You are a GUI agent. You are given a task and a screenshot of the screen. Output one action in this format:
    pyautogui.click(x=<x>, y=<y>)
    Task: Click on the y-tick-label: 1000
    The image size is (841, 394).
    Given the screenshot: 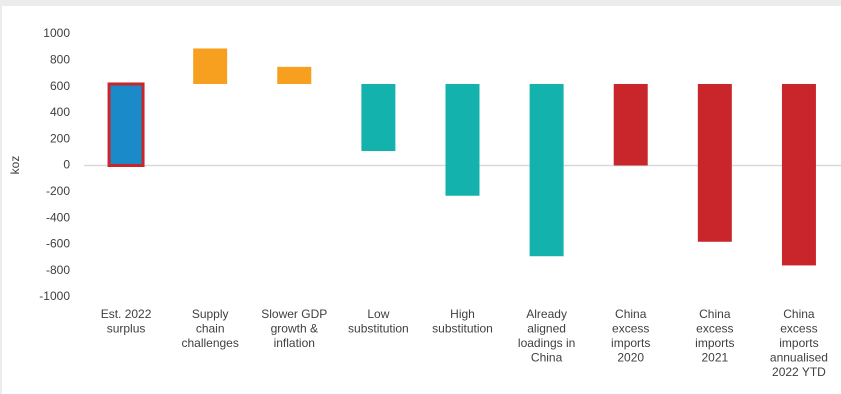 What is the action you would take?
    pyautogui.click(x=56, y=33)
    